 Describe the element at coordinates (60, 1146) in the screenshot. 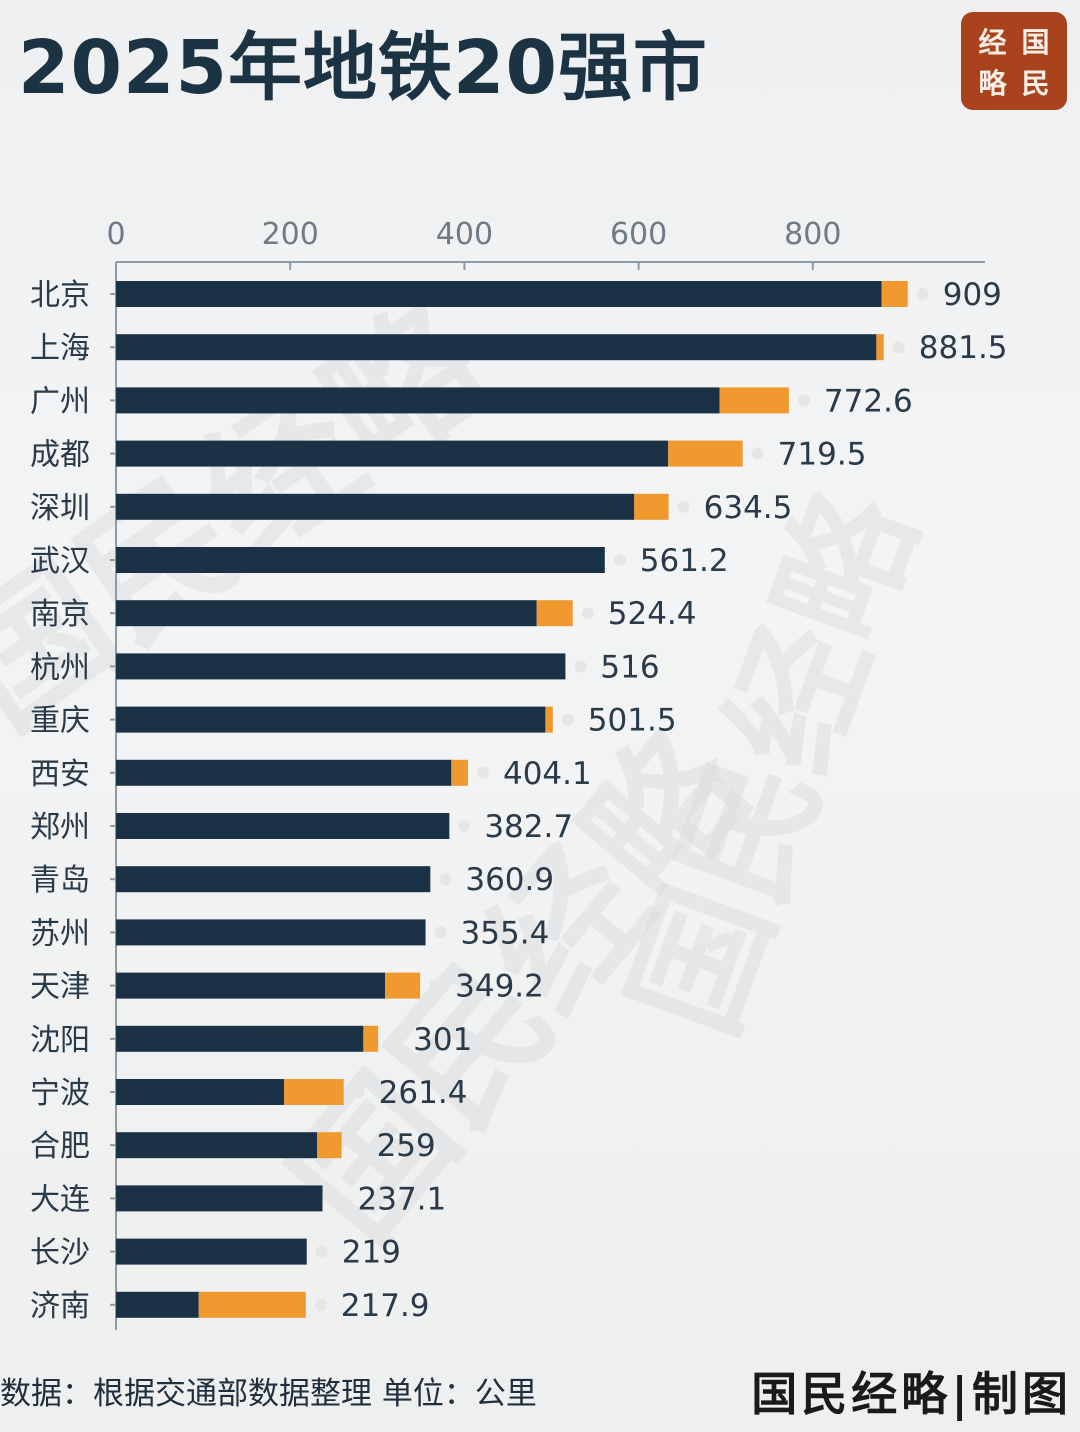

I see `category-label: 合肥` at that location.